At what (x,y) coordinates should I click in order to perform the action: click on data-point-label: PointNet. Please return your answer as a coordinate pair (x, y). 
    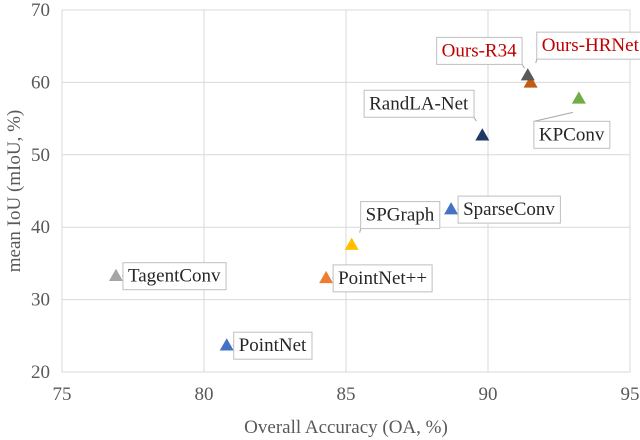
    Looking at the image, I should click on (273, 345).